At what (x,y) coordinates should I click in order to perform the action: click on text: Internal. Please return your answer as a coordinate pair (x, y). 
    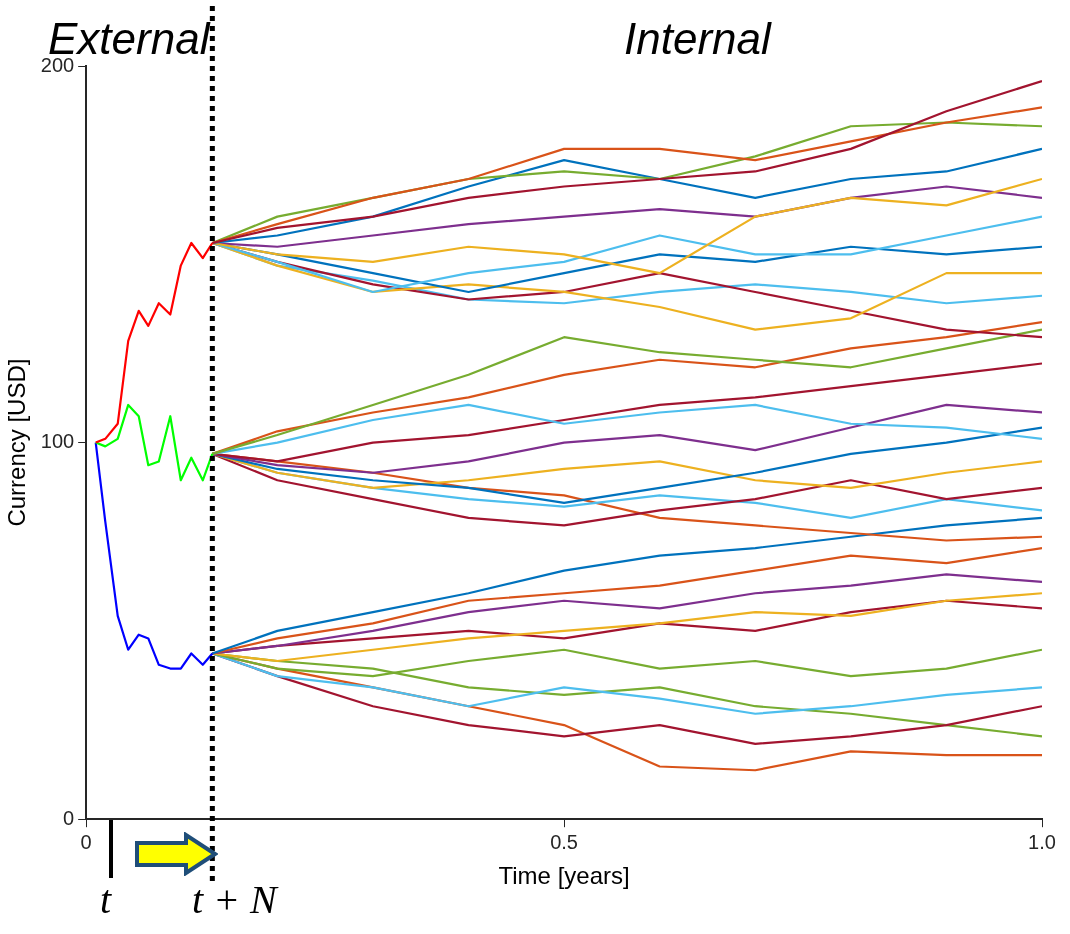
    Looking at the image, I should click on (697, 39).